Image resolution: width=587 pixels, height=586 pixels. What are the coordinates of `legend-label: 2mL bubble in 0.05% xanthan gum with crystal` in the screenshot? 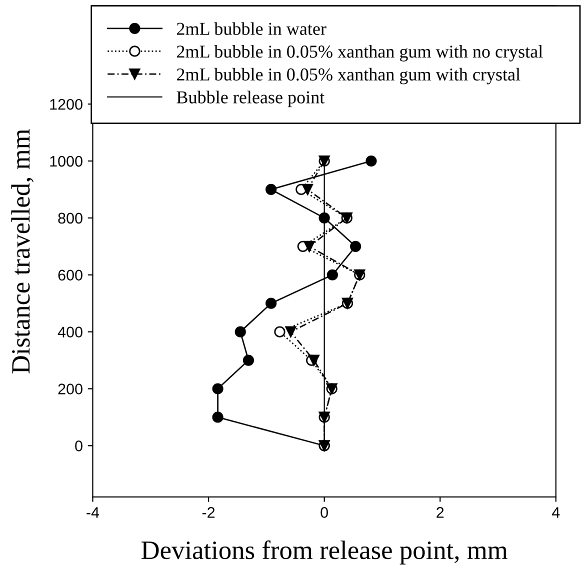 It's located at (348, 76).